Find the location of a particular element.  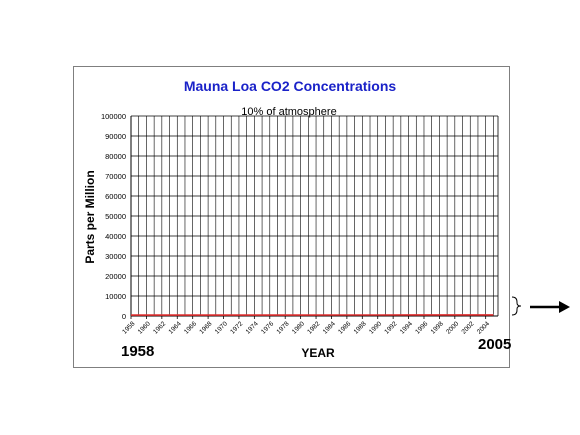

y-tick-label: 100000 is located at coordinates (113, 116).